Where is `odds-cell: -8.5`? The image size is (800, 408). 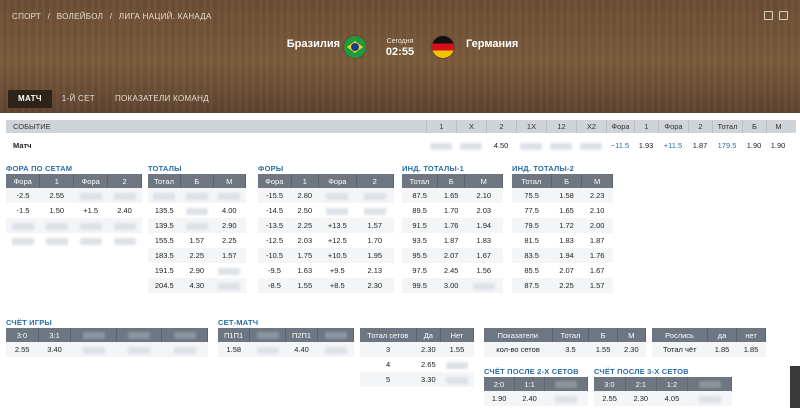 odds-cell: -8.5 is located at coordinates (275, 285).